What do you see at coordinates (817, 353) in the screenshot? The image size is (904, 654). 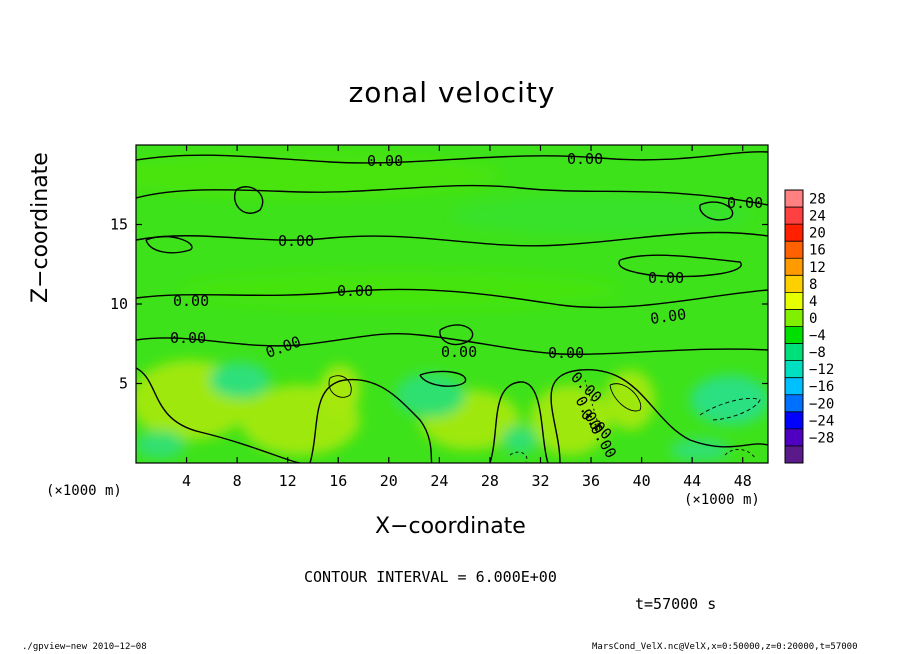 I see `colorbar-label: −8` at bounding box center [817, 353].